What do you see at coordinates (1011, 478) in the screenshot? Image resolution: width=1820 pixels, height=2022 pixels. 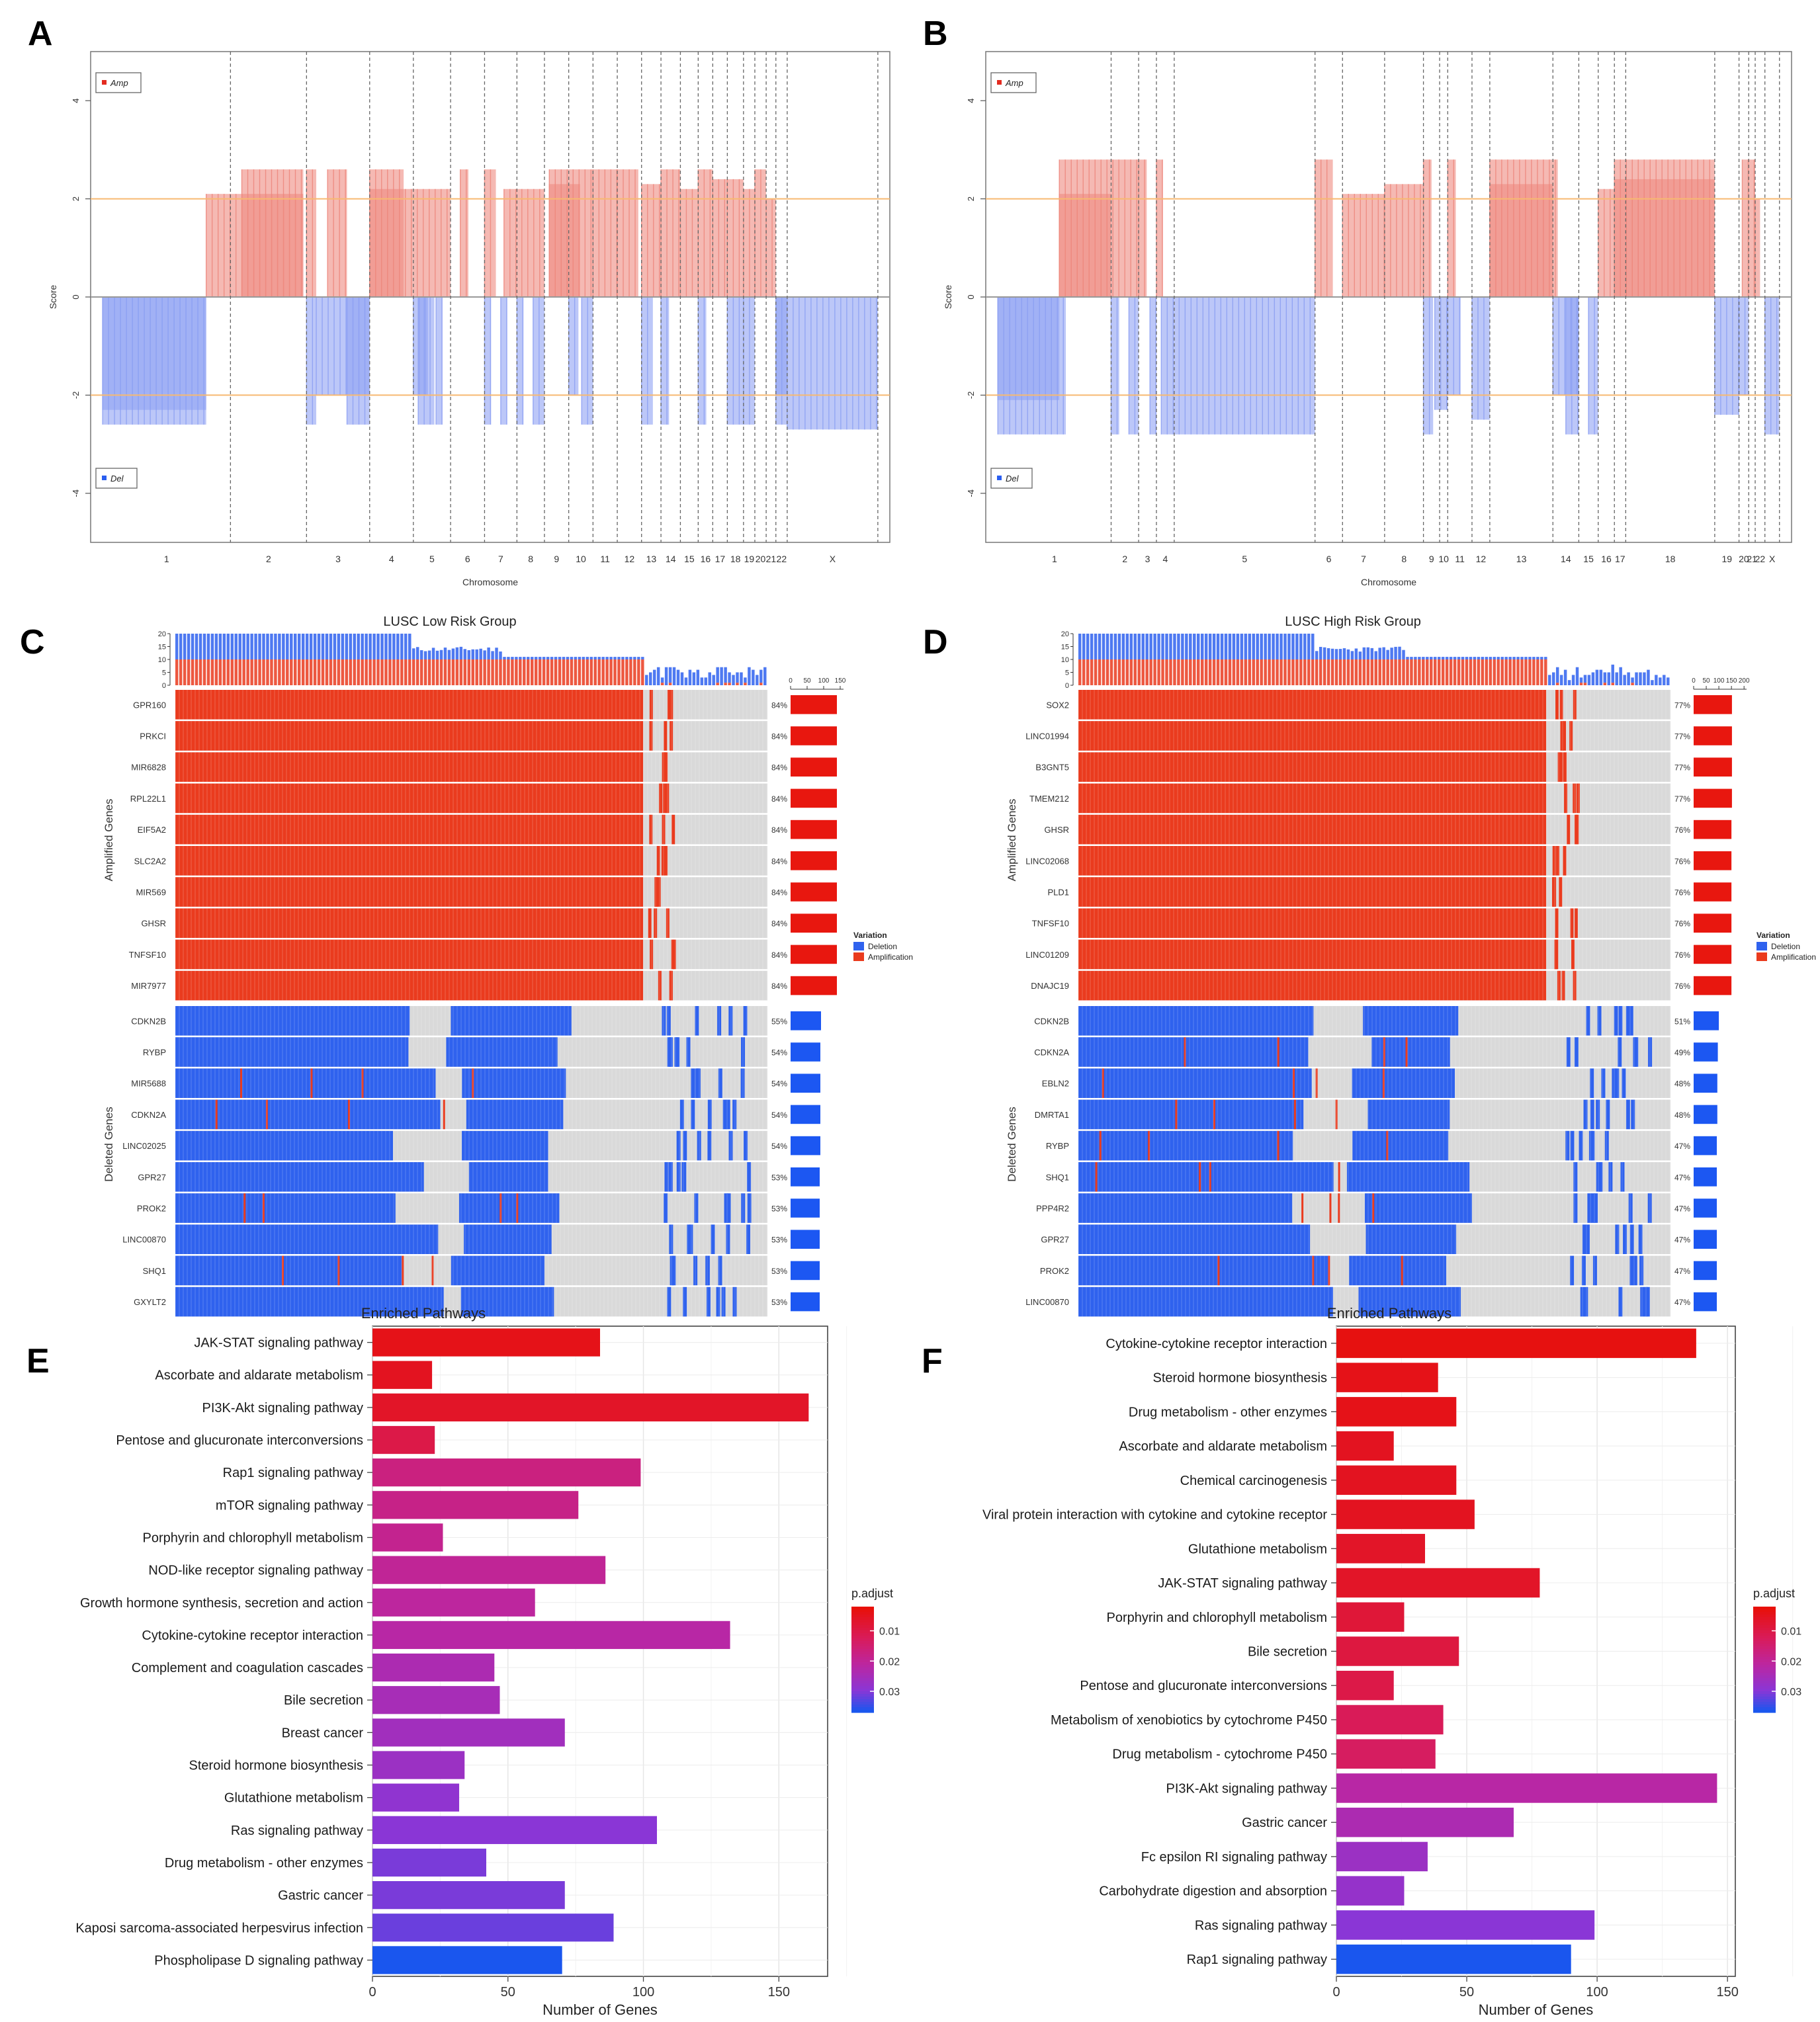 I see `del-legend: Del` at bounding box center [1011, 478].